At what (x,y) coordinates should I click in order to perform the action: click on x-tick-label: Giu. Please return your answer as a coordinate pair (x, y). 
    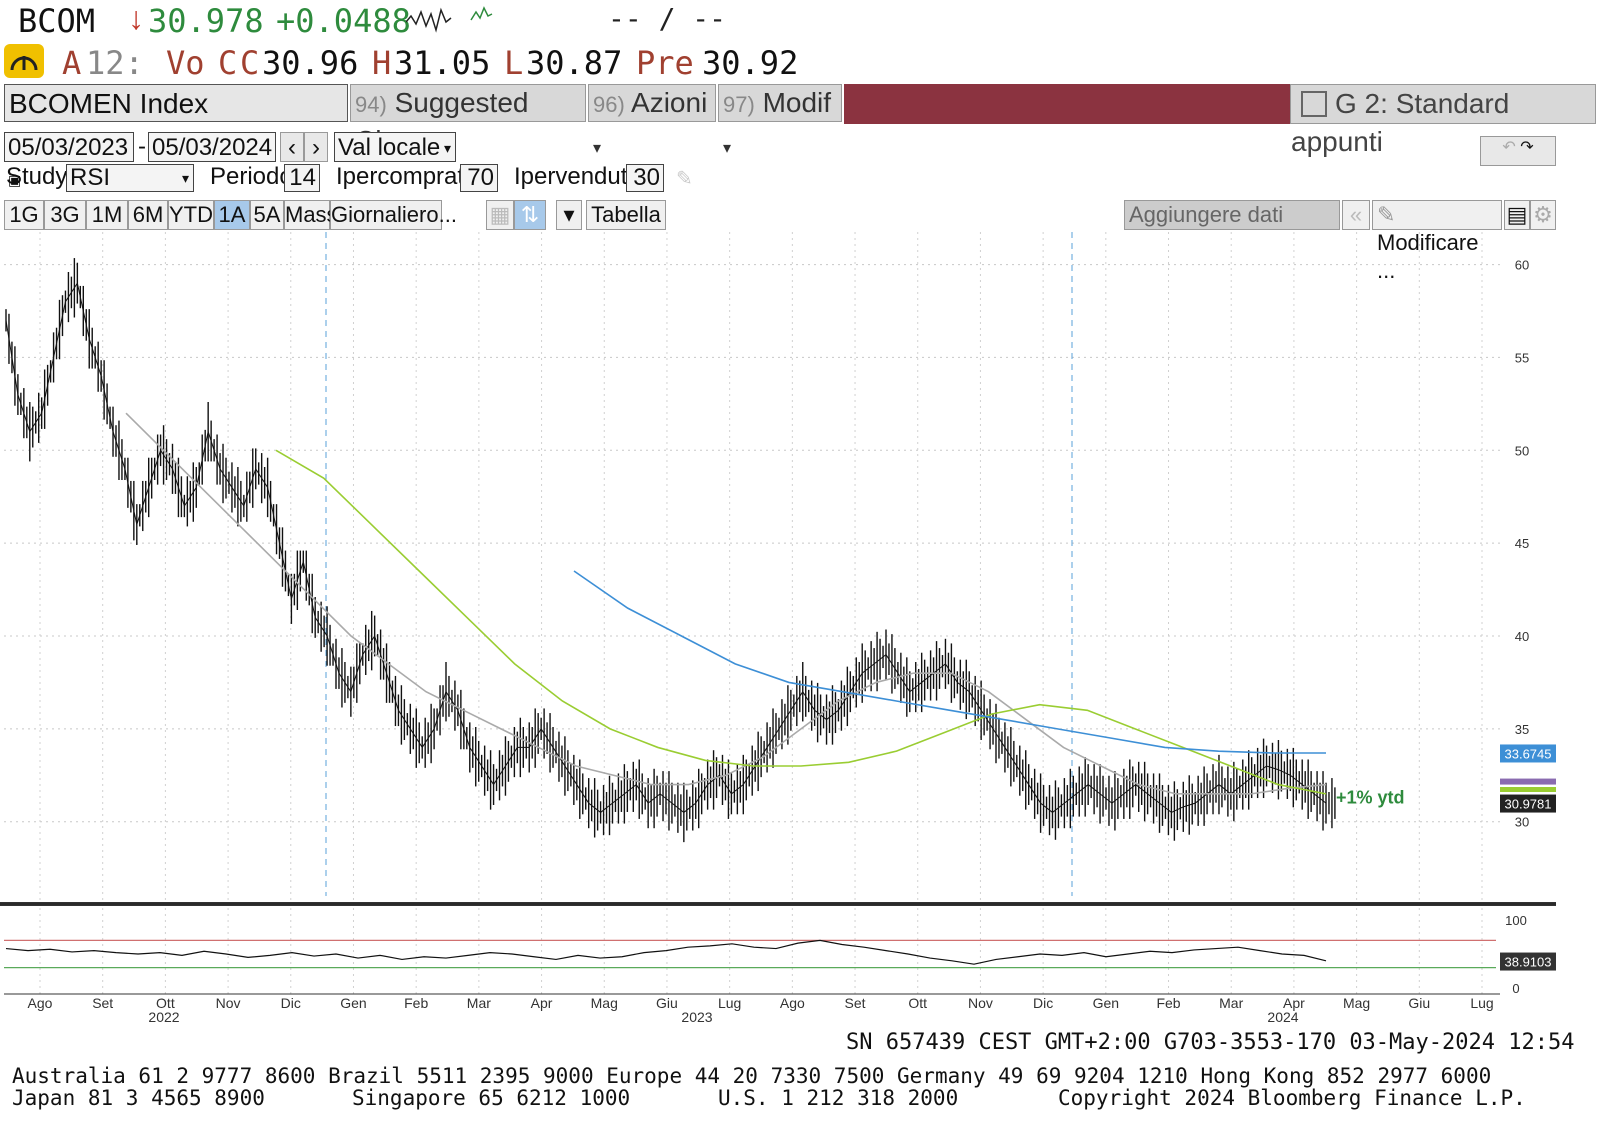
    Looking at the image, I should click on (667, 1003).